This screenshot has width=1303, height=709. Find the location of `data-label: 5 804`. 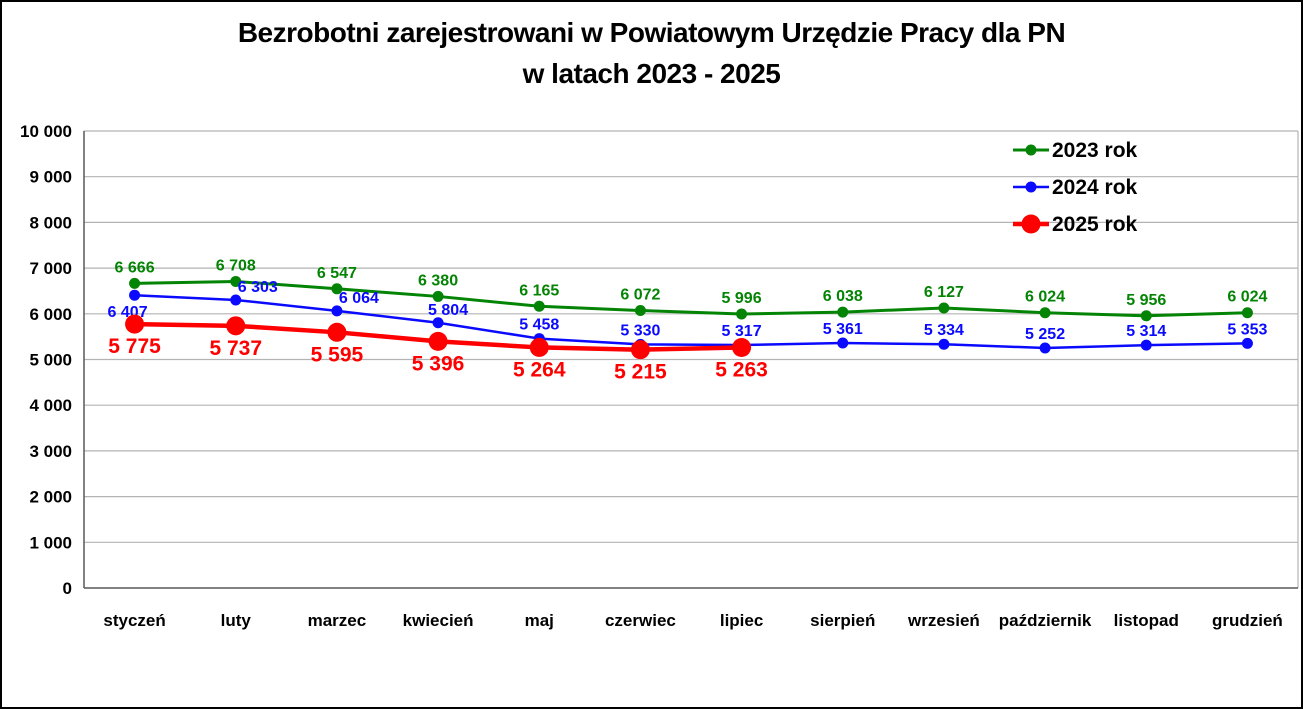

data-label: 5 804 is located at coordinates (448, 310).